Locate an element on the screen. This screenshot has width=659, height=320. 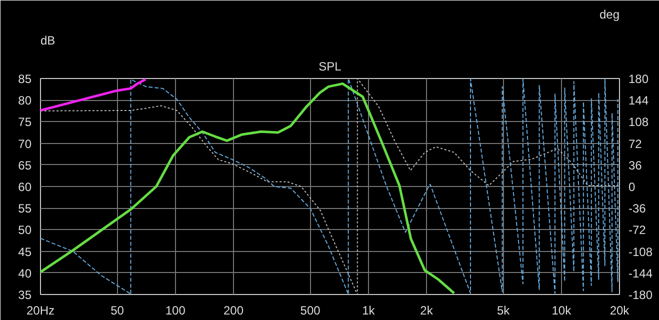
y2-tick-label: 0 is located at coordinates (632, 187).